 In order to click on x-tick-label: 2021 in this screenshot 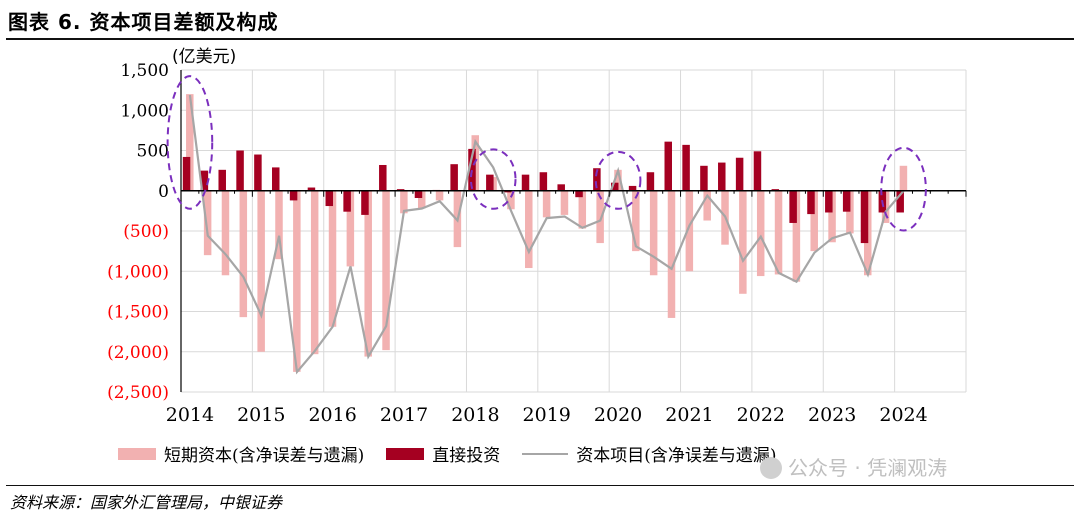, I will do `click(689, 415)`.